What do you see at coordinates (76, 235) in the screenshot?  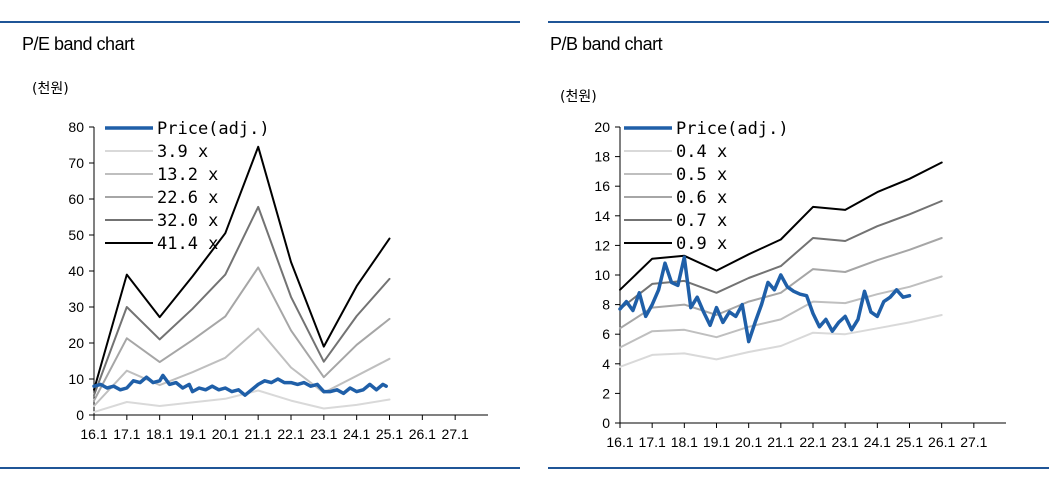 I see `y-tick-label: 50` at bounding box center [76, 235].